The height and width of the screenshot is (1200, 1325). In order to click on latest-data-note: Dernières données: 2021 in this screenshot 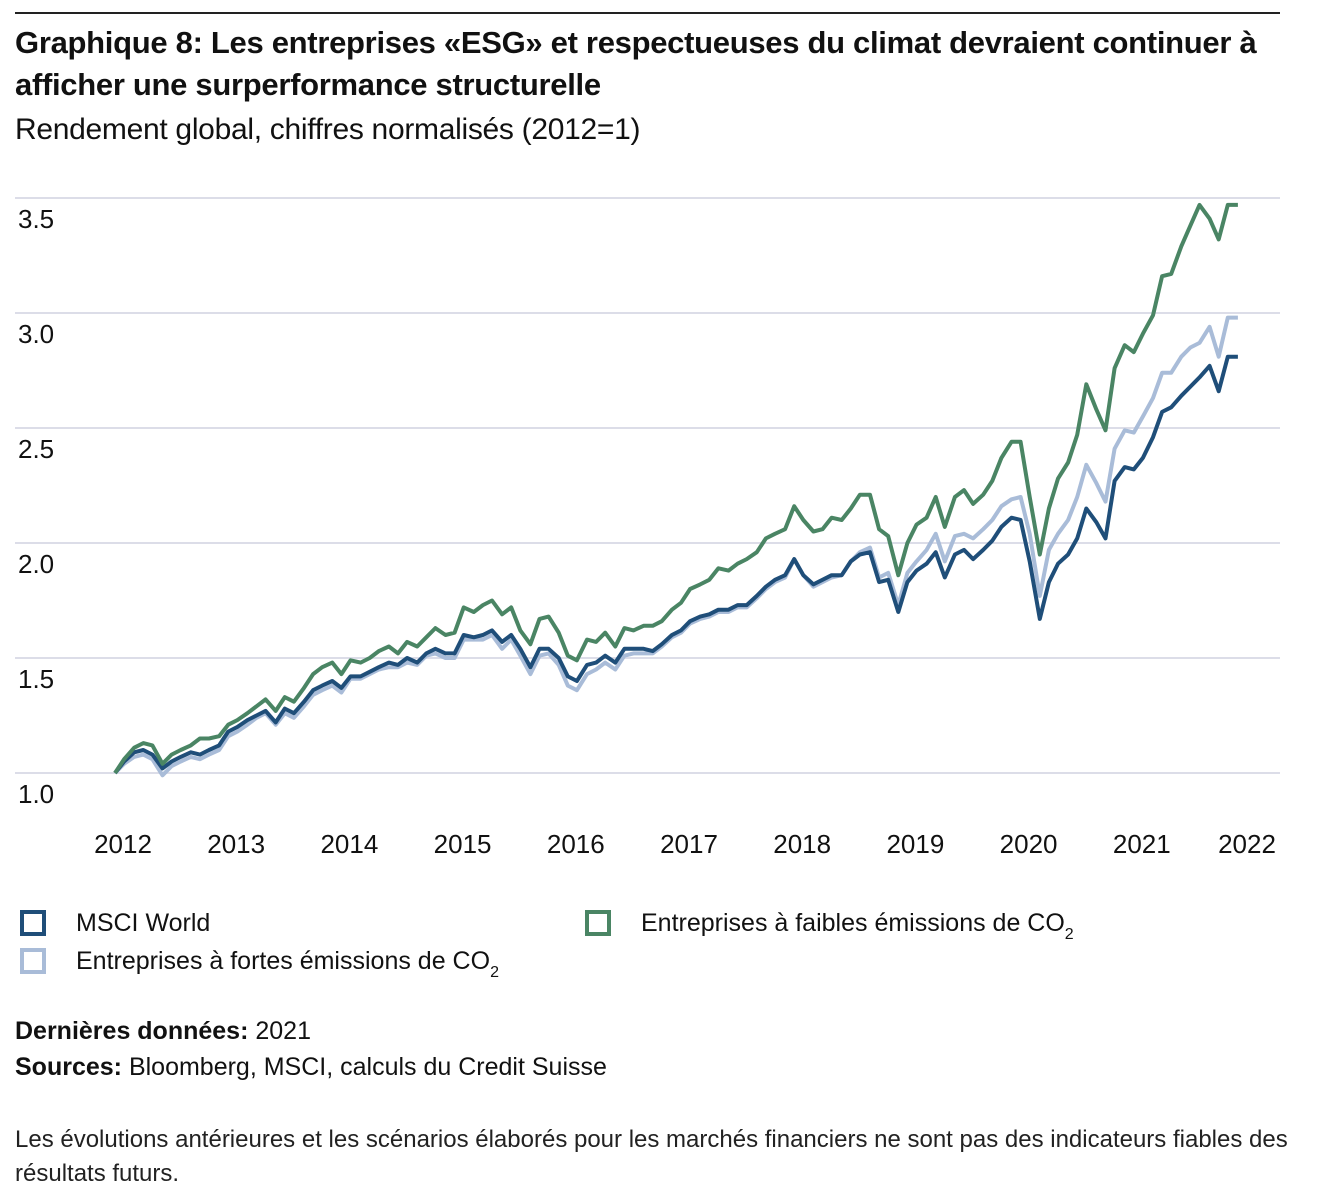, I will do `click(163, 1031)`.